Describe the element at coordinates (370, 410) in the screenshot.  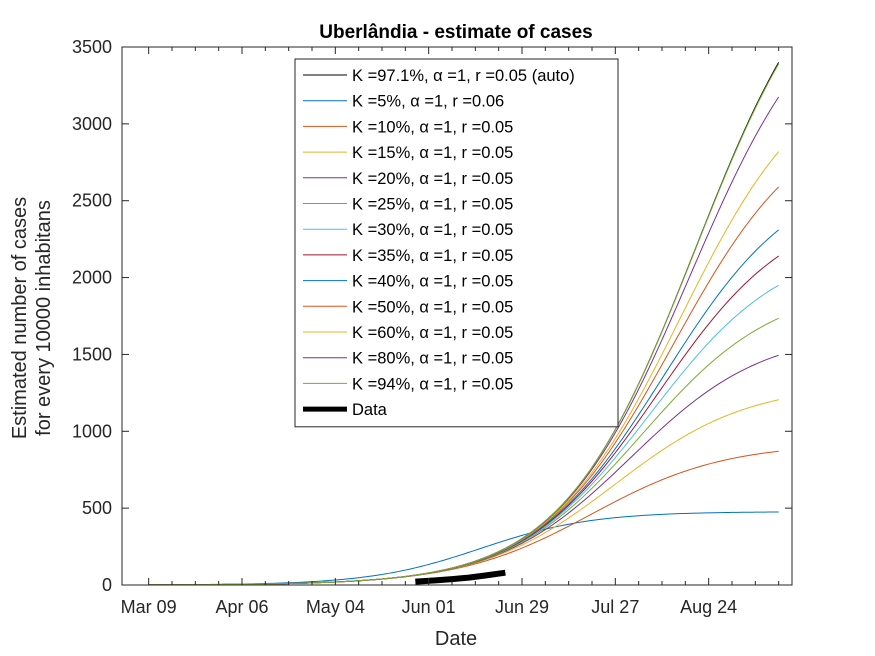
I see `legend-label: Data` at that location.